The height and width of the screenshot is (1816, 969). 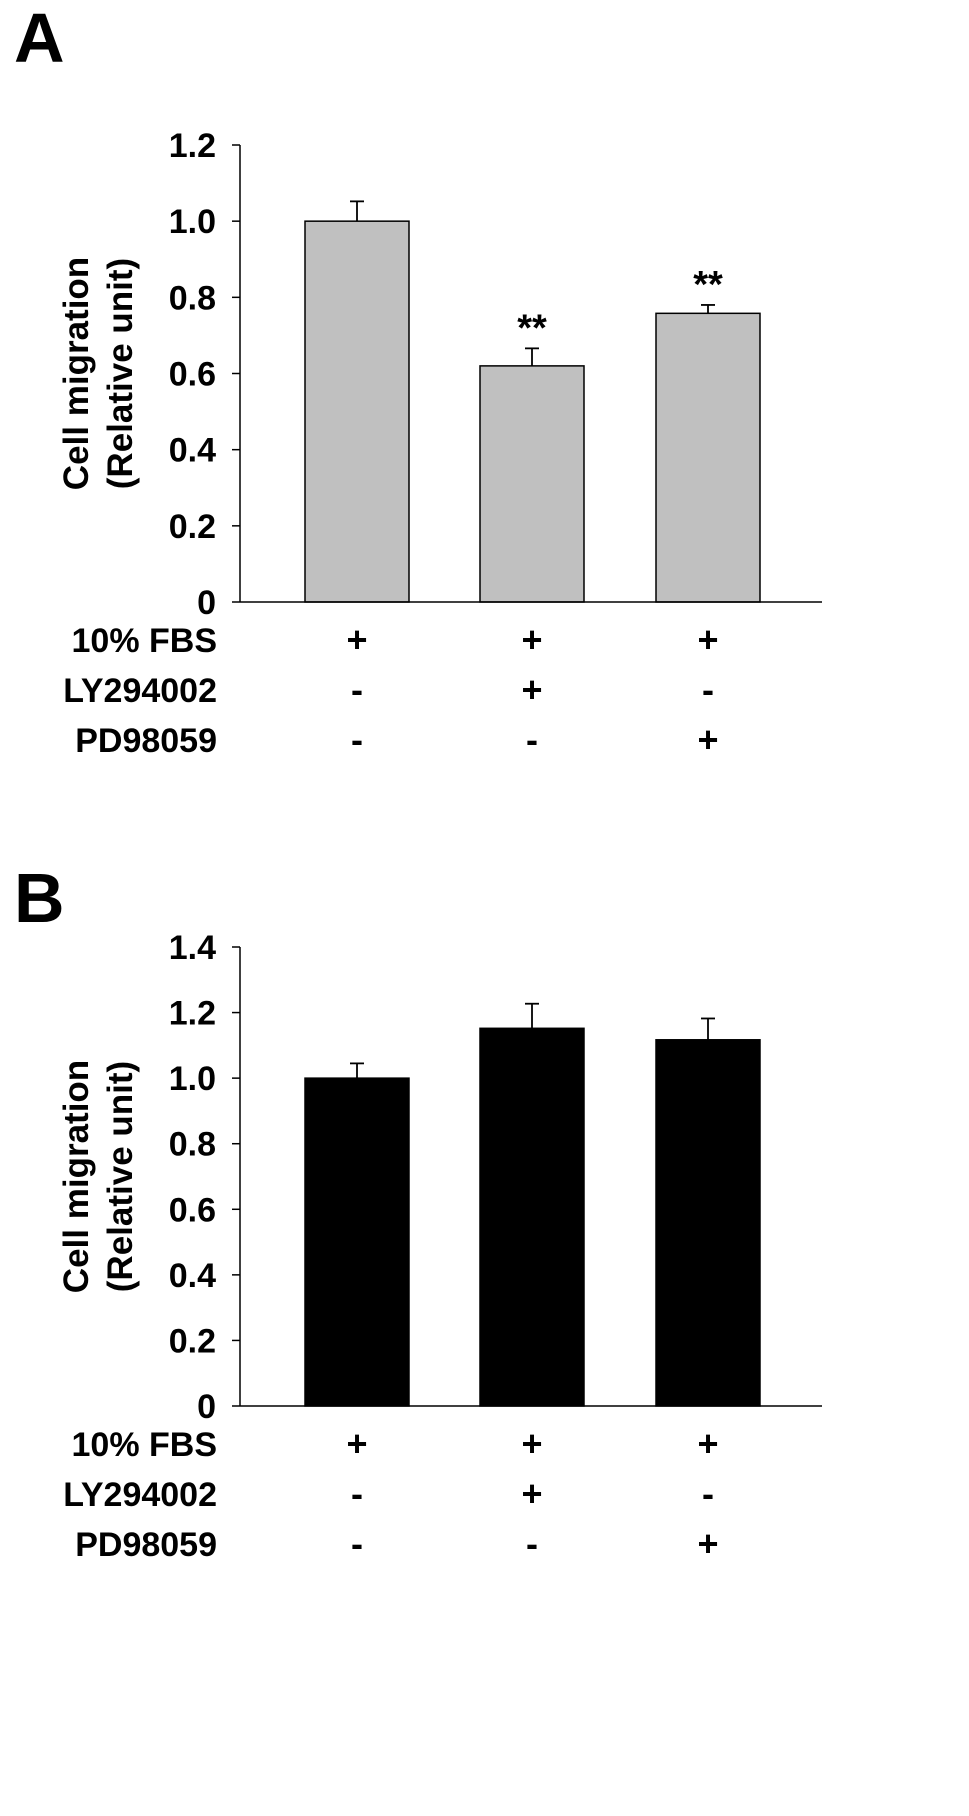 I want to click on y-tick-label: 1.4, so click(x=192, y=948).